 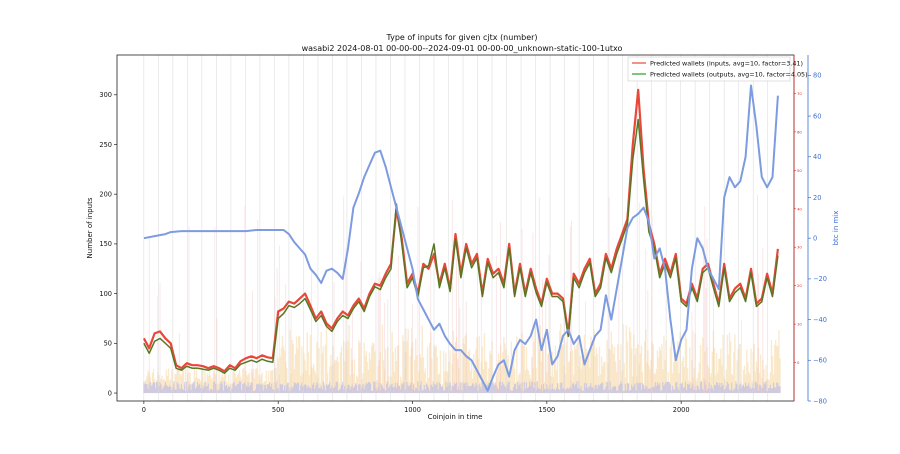 What do you see at coordinates (817, 238) in the screenshot?
I see `y-right-axis-ticks: −80 −60 −40 −20 0 20 40 60 80` at bounding box center [817, 238].